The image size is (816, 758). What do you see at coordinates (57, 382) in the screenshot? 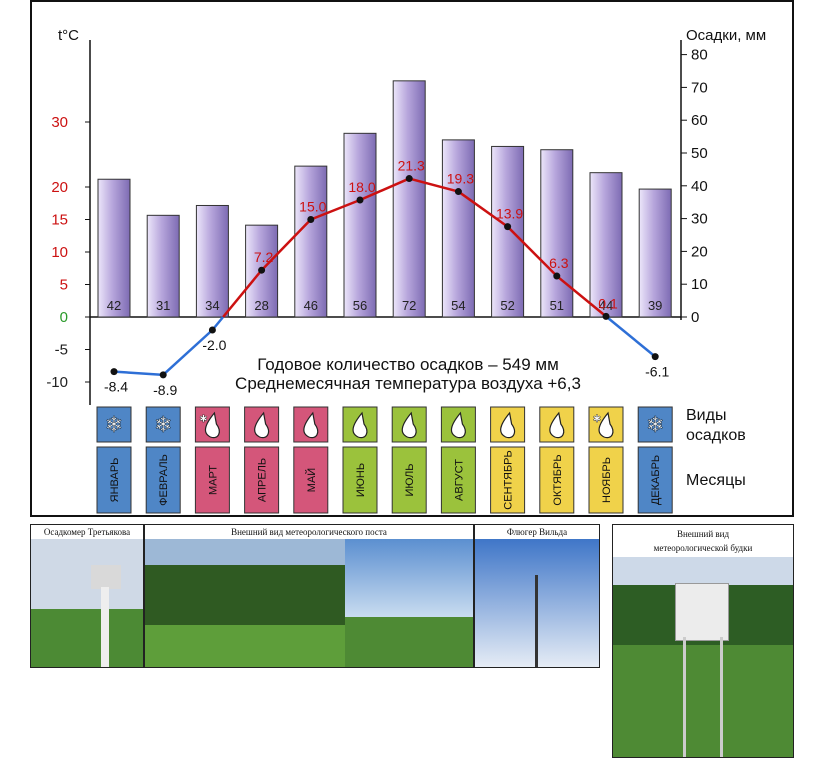
I see `temp-tick-label: -10` at bounding box center [57, 382].